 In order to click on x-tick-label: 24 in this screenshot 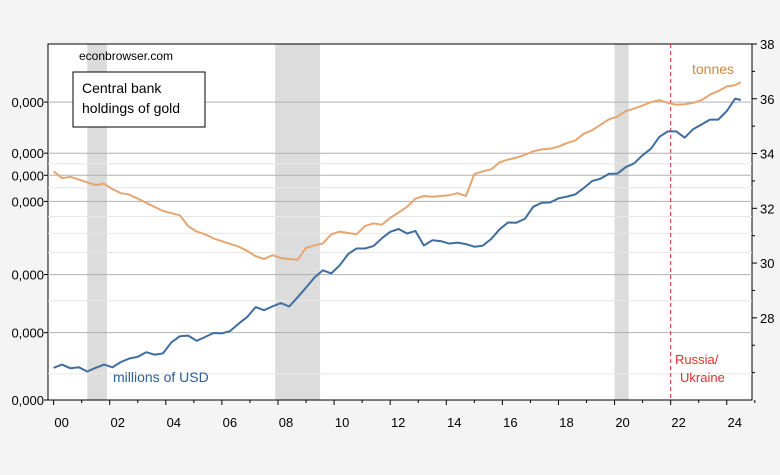, I will do `click(735, 422)`.